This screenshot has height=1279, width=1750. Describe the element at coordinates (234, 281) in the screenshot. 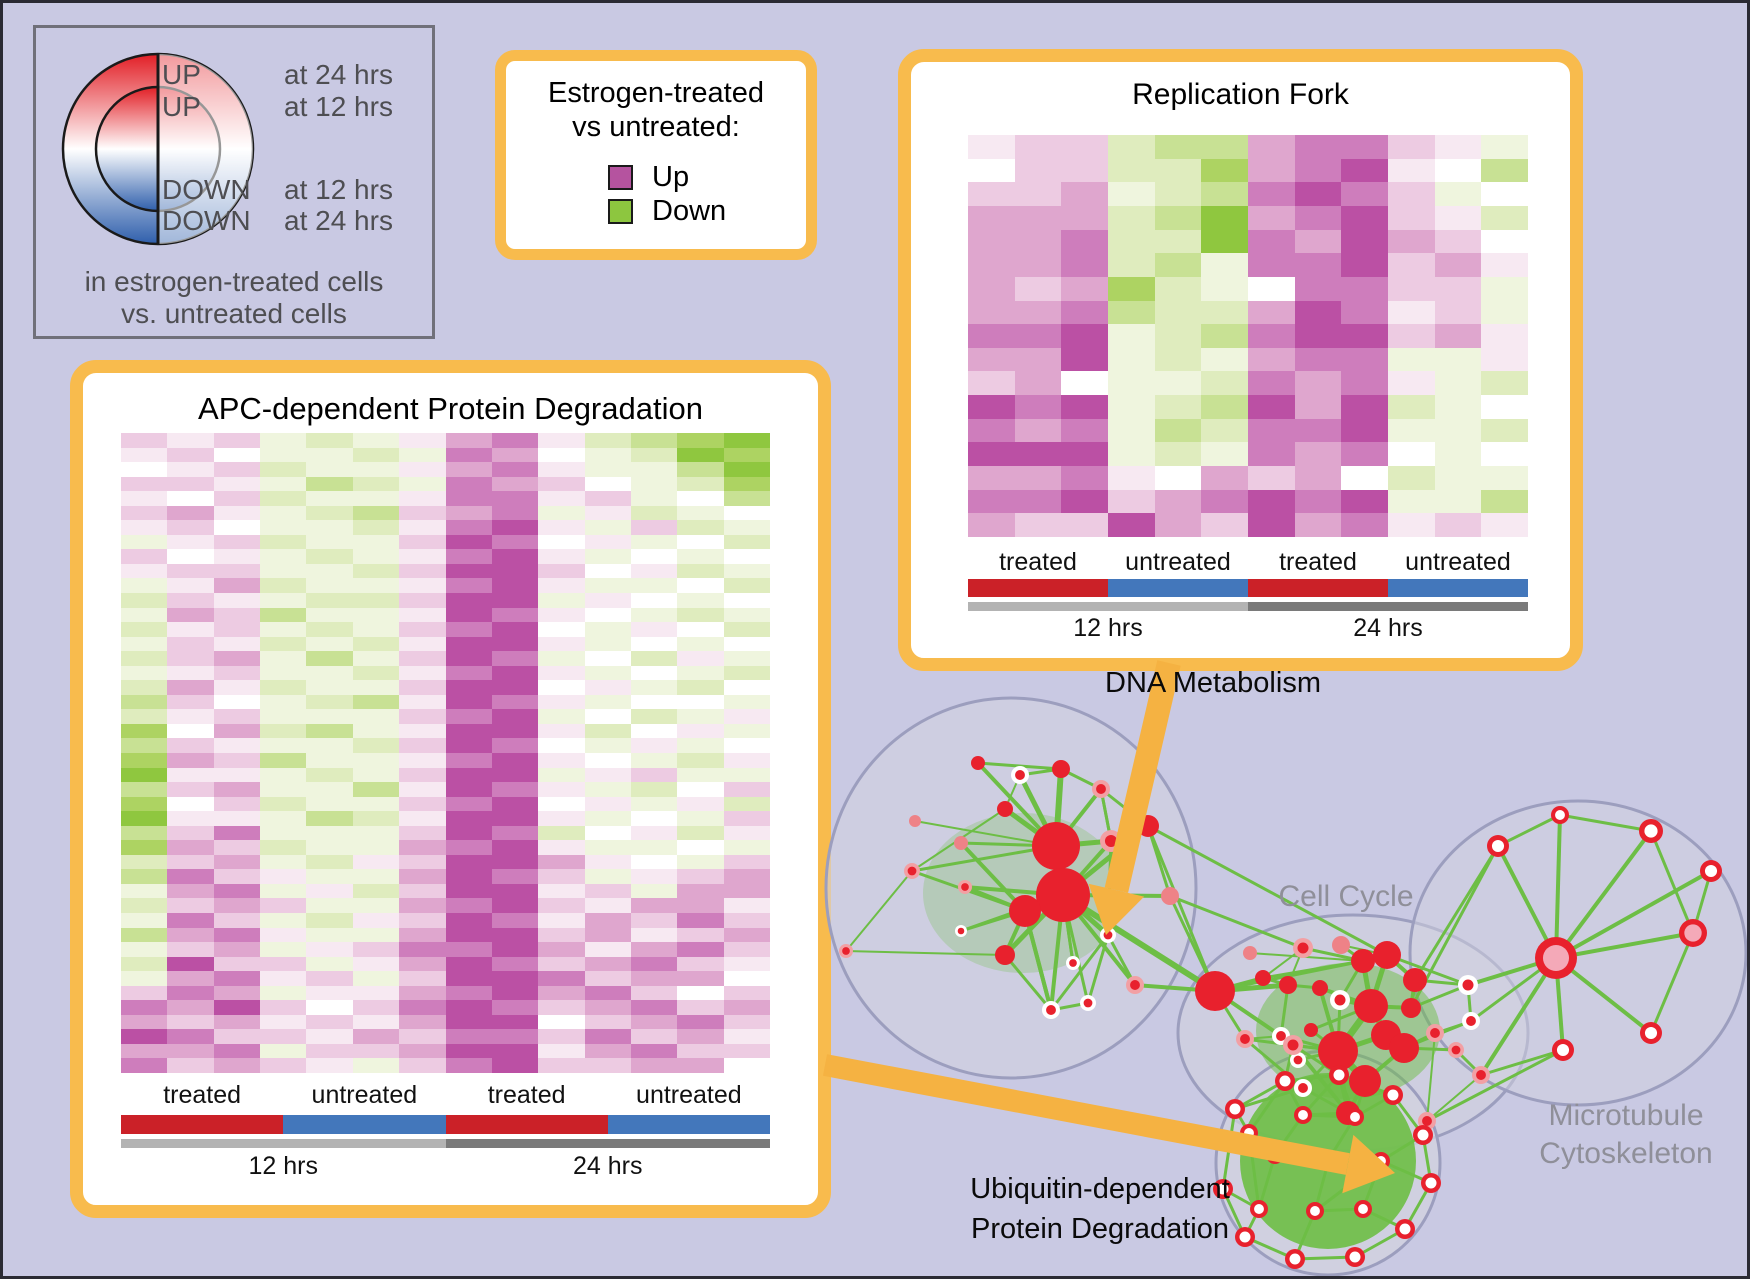

I see `legend-caption-line1: in estrogen-treated cells` at that location.